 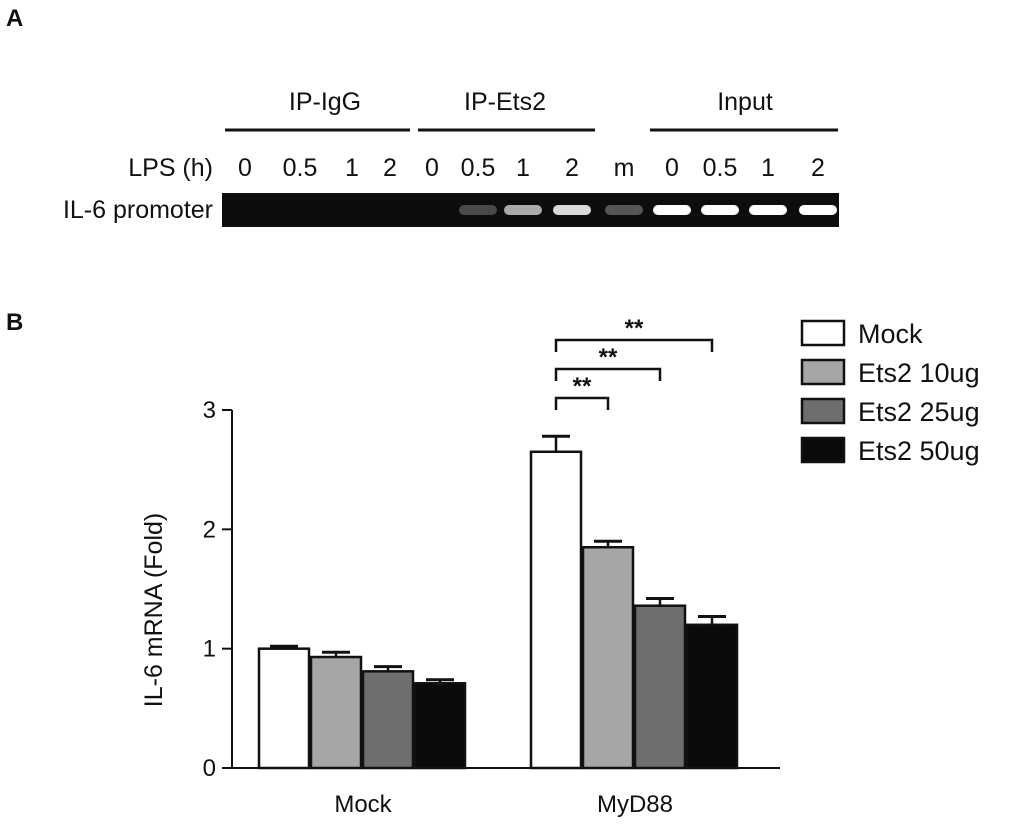 What do you see at coordinates (209, 410) in the screenshot?
I see `y-tick-label: 3` at bounding box center [209, 410].